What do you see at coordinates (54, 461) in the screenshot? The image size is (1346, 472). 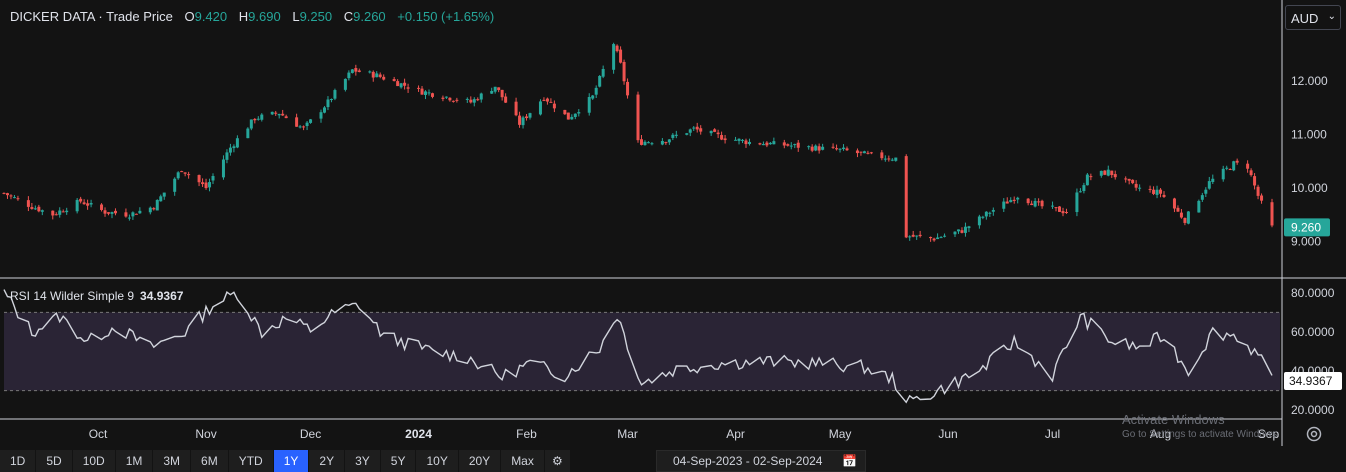 I see `range-5d: 5D` at bounding box center [54, 461].